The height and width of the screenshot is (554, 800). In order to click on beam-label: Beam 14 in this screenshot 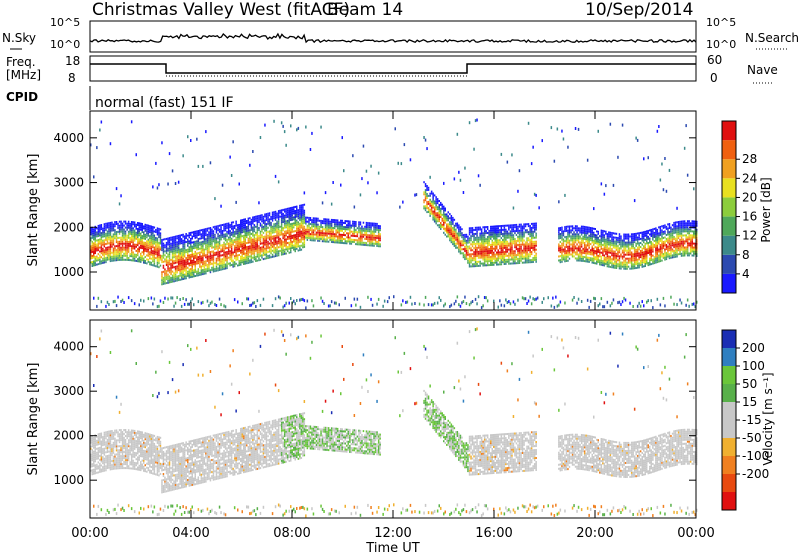, I will do `click(365, 10)`.